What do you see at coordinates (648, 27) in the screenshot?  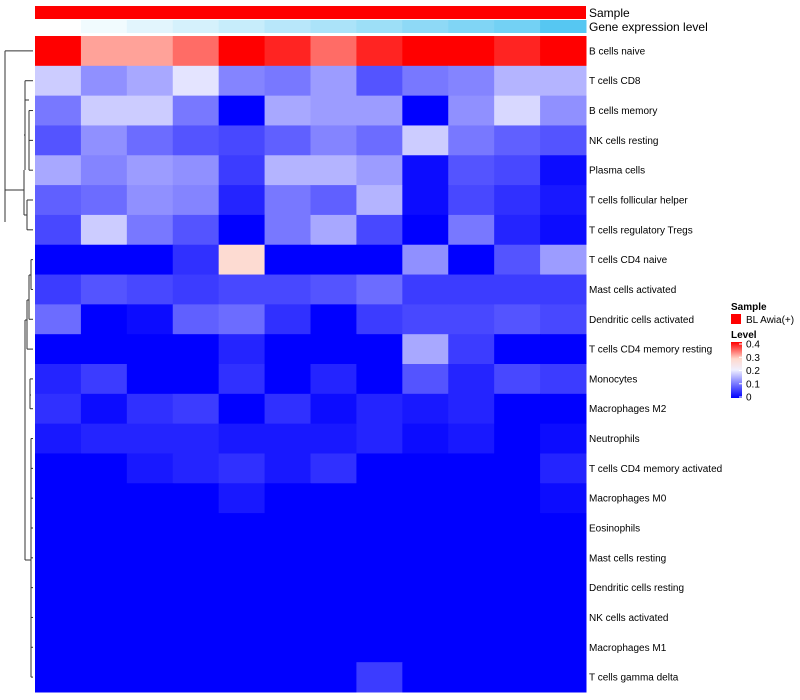 I see `expression-annotation-label: Gene expression level` at bounding box center [648, 27].